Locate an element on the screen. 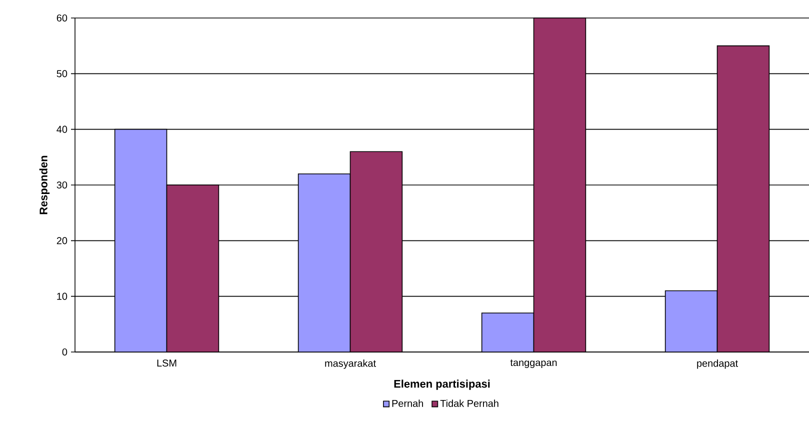 The width and height of the screenshot is (809, 437). y-tick-label: 10 is located at coordinates (62, 296).